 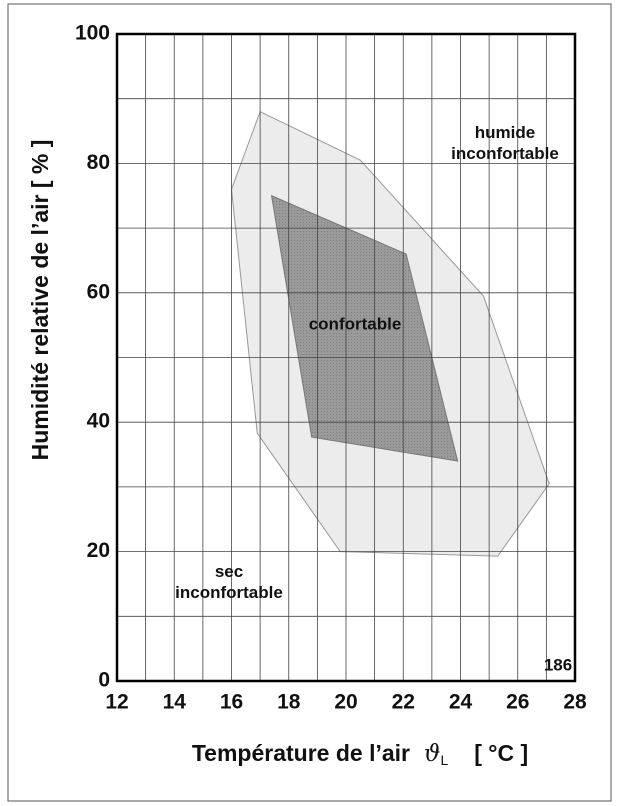 I want to click on y-tick-label: 80, so click(x=98, y=162).